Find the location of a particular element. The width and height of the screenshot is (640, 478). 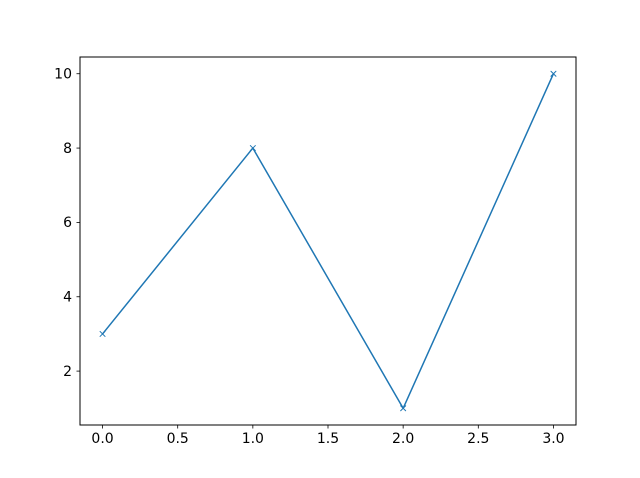

x-axis-tick-label: 2.5 is located at coordinates (478, 439).